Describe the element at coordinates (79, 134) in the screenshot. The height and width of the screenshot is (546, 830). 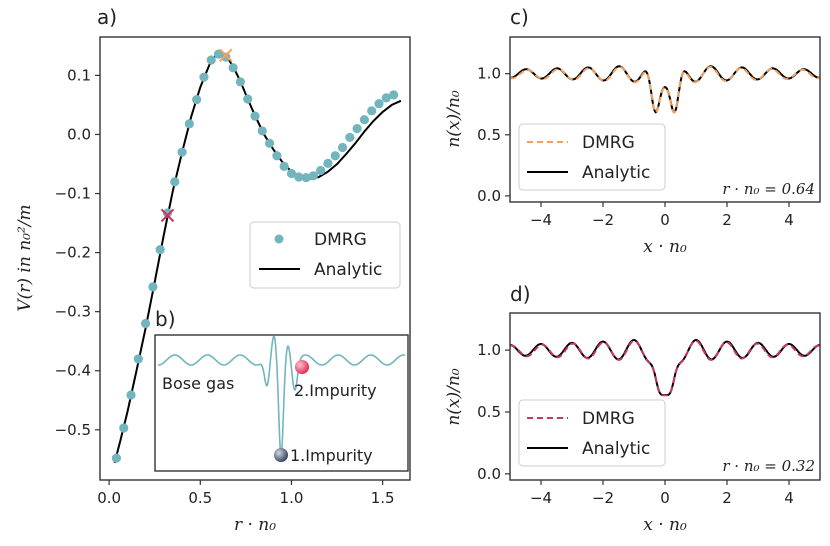
I see `a-ytick-label: 0.0` at that location.